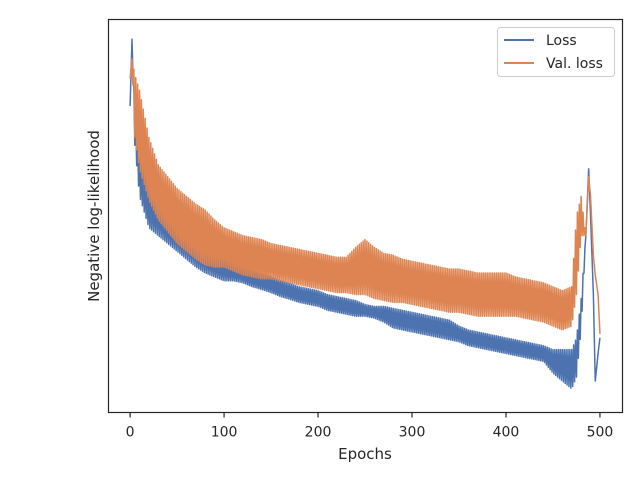 This screenshot has width=640, height=480. What do you see at coordinates (506, 433) in the screenshot?
I see `x-tick-label: 400` at bounding box center [506, 433].